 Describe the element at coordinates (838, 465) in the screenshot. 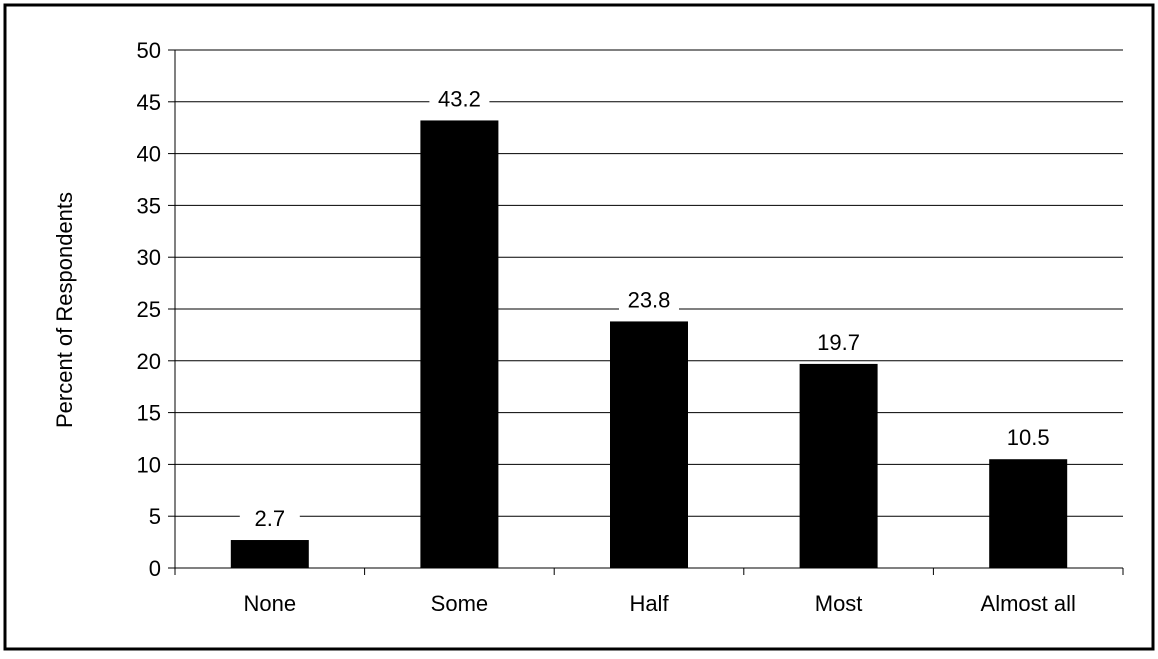

I see `bar-most` at that location.